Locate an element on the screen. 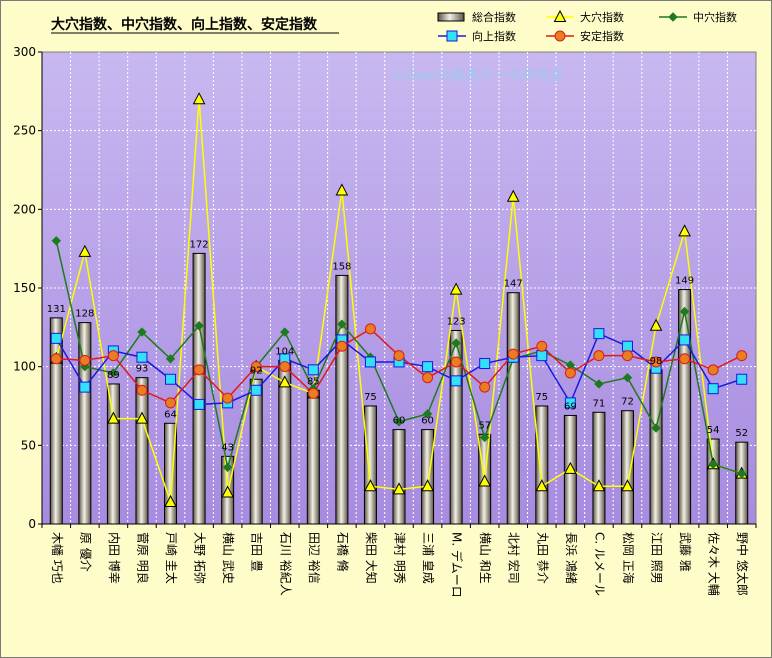  legend-swatch is located at coordinates (451, 17).